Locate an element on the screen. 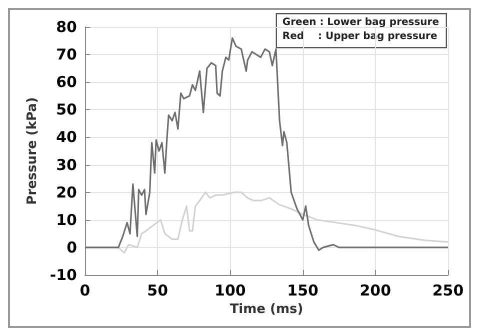  x-tick-label: 0 is located at coordinates (85, 291).